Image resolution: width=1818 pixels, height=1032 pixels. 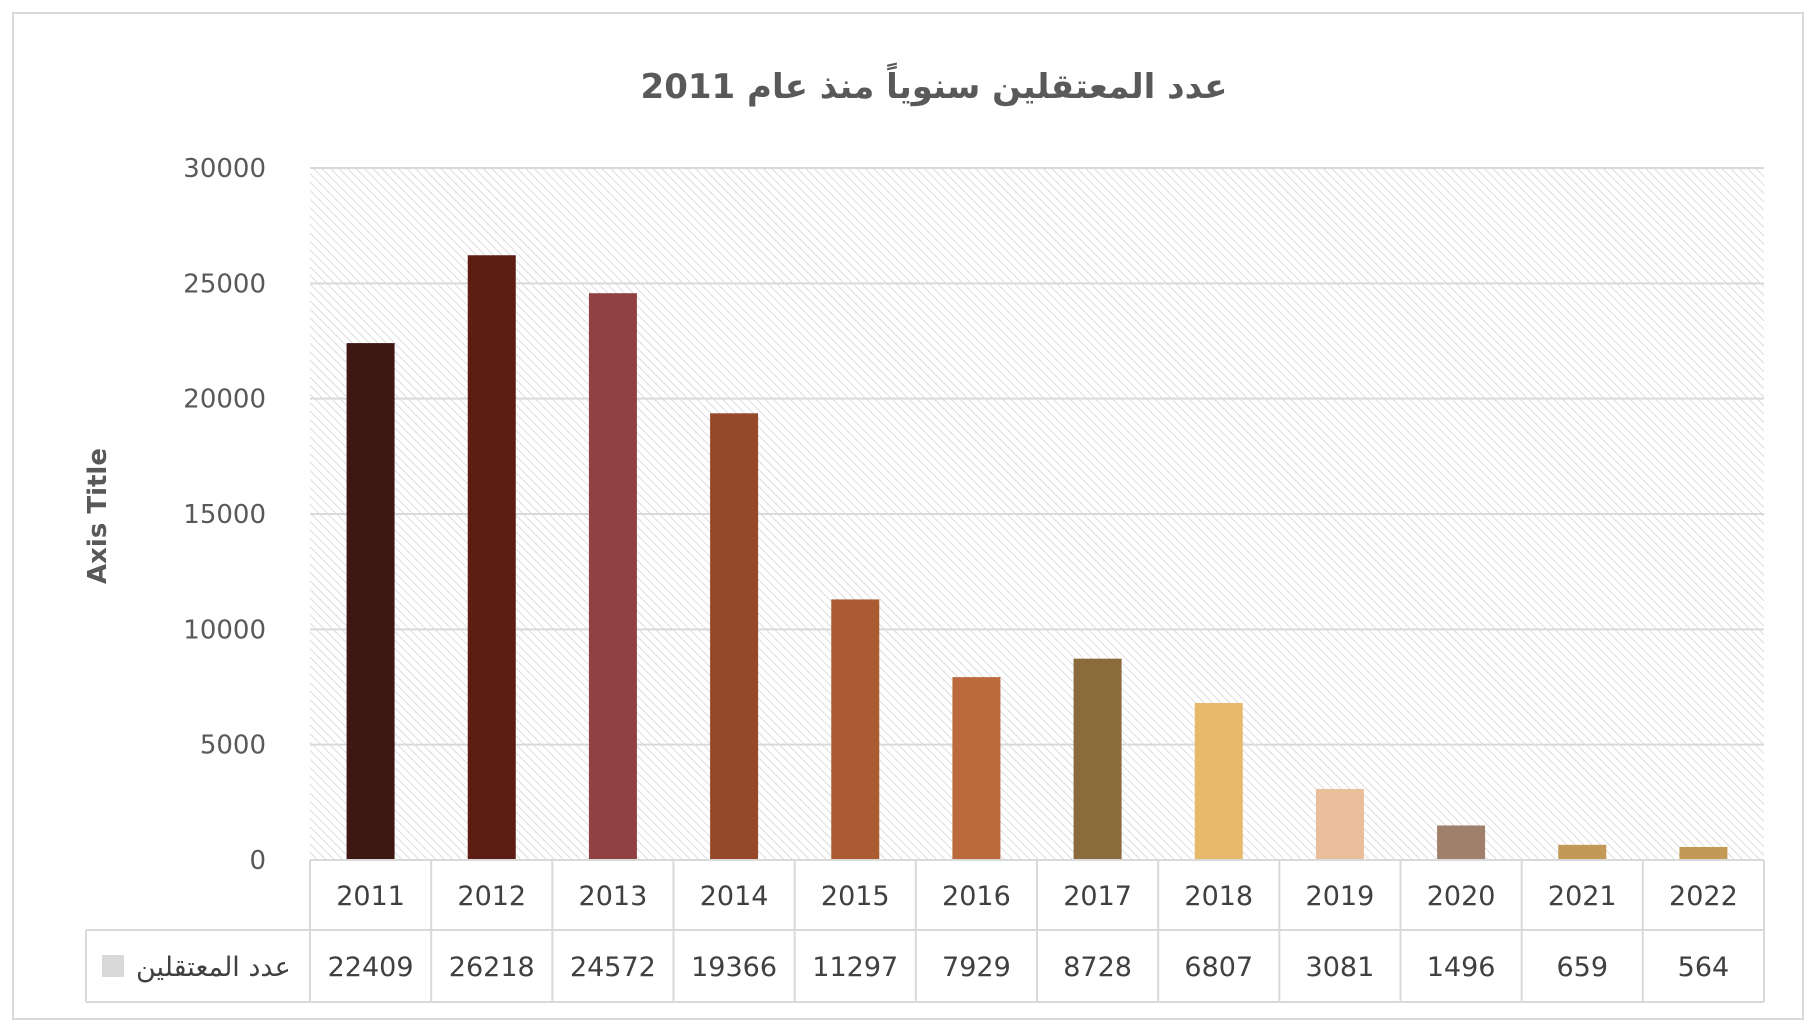 I want to click on data-value-label: 1496, so click(x=1461, y=967).